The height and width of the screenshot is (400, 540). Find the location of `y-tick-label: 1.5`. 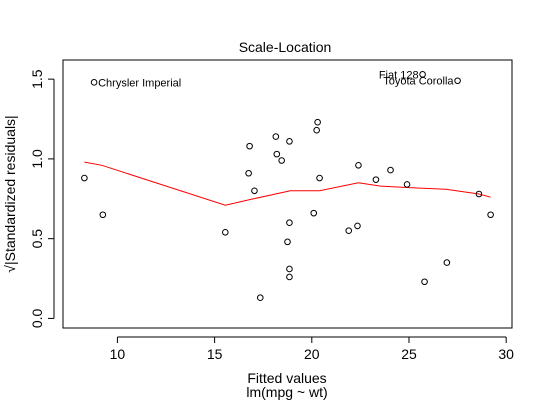

y-tick-label: 1.5 is located at coordinates (37, 79).